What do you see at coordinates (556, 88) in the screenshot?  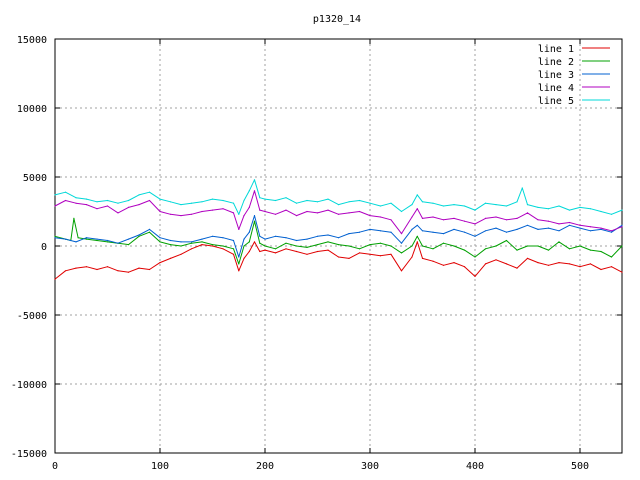 I see `legend-label: line 4` at bounding box center [556, 88].